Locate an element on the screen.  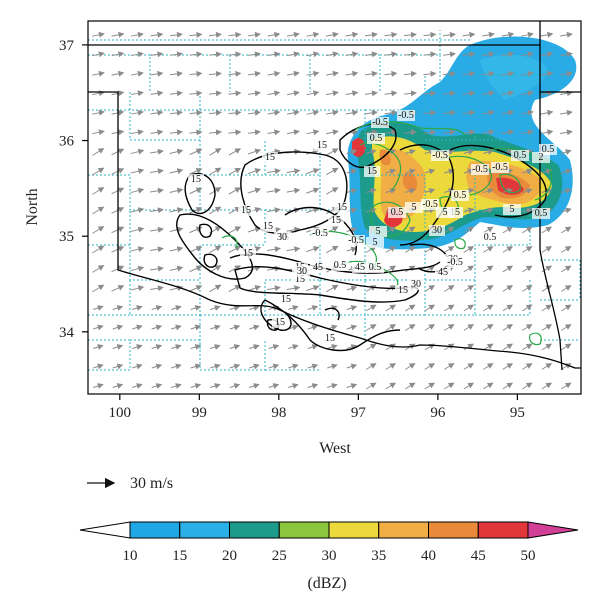
colorbar-tick-label: 30 is located at coordinates (329, 556).